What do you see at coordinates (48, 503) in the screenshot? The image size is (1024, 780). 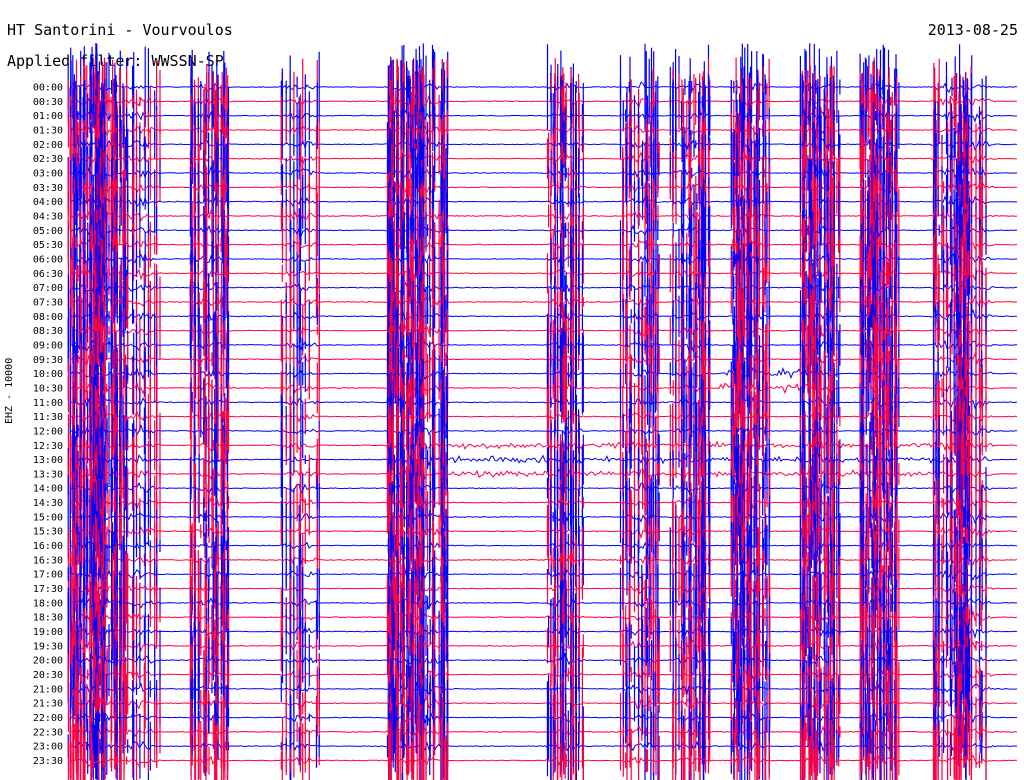 I see `y-tick-label: 14:30` at bounding box center [48, 503].